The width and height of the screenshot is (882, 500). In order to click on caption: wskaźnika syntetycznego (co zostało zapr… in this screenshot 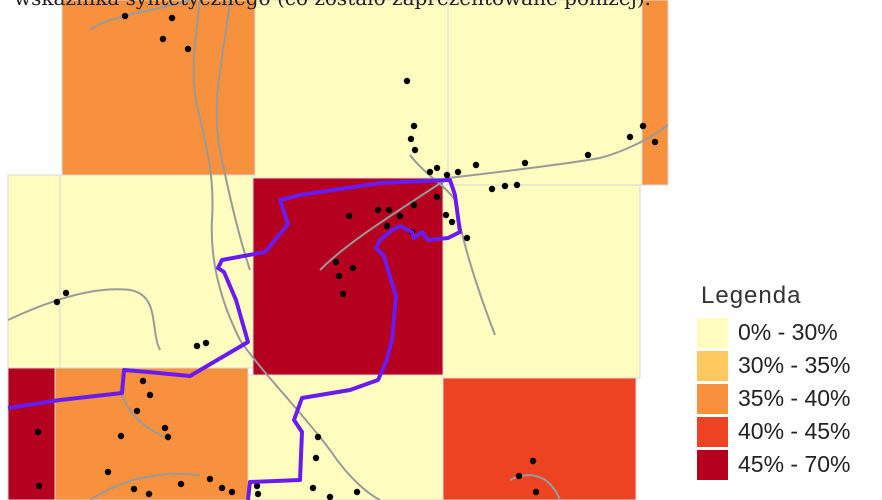, I will do `click(332, 5)`.